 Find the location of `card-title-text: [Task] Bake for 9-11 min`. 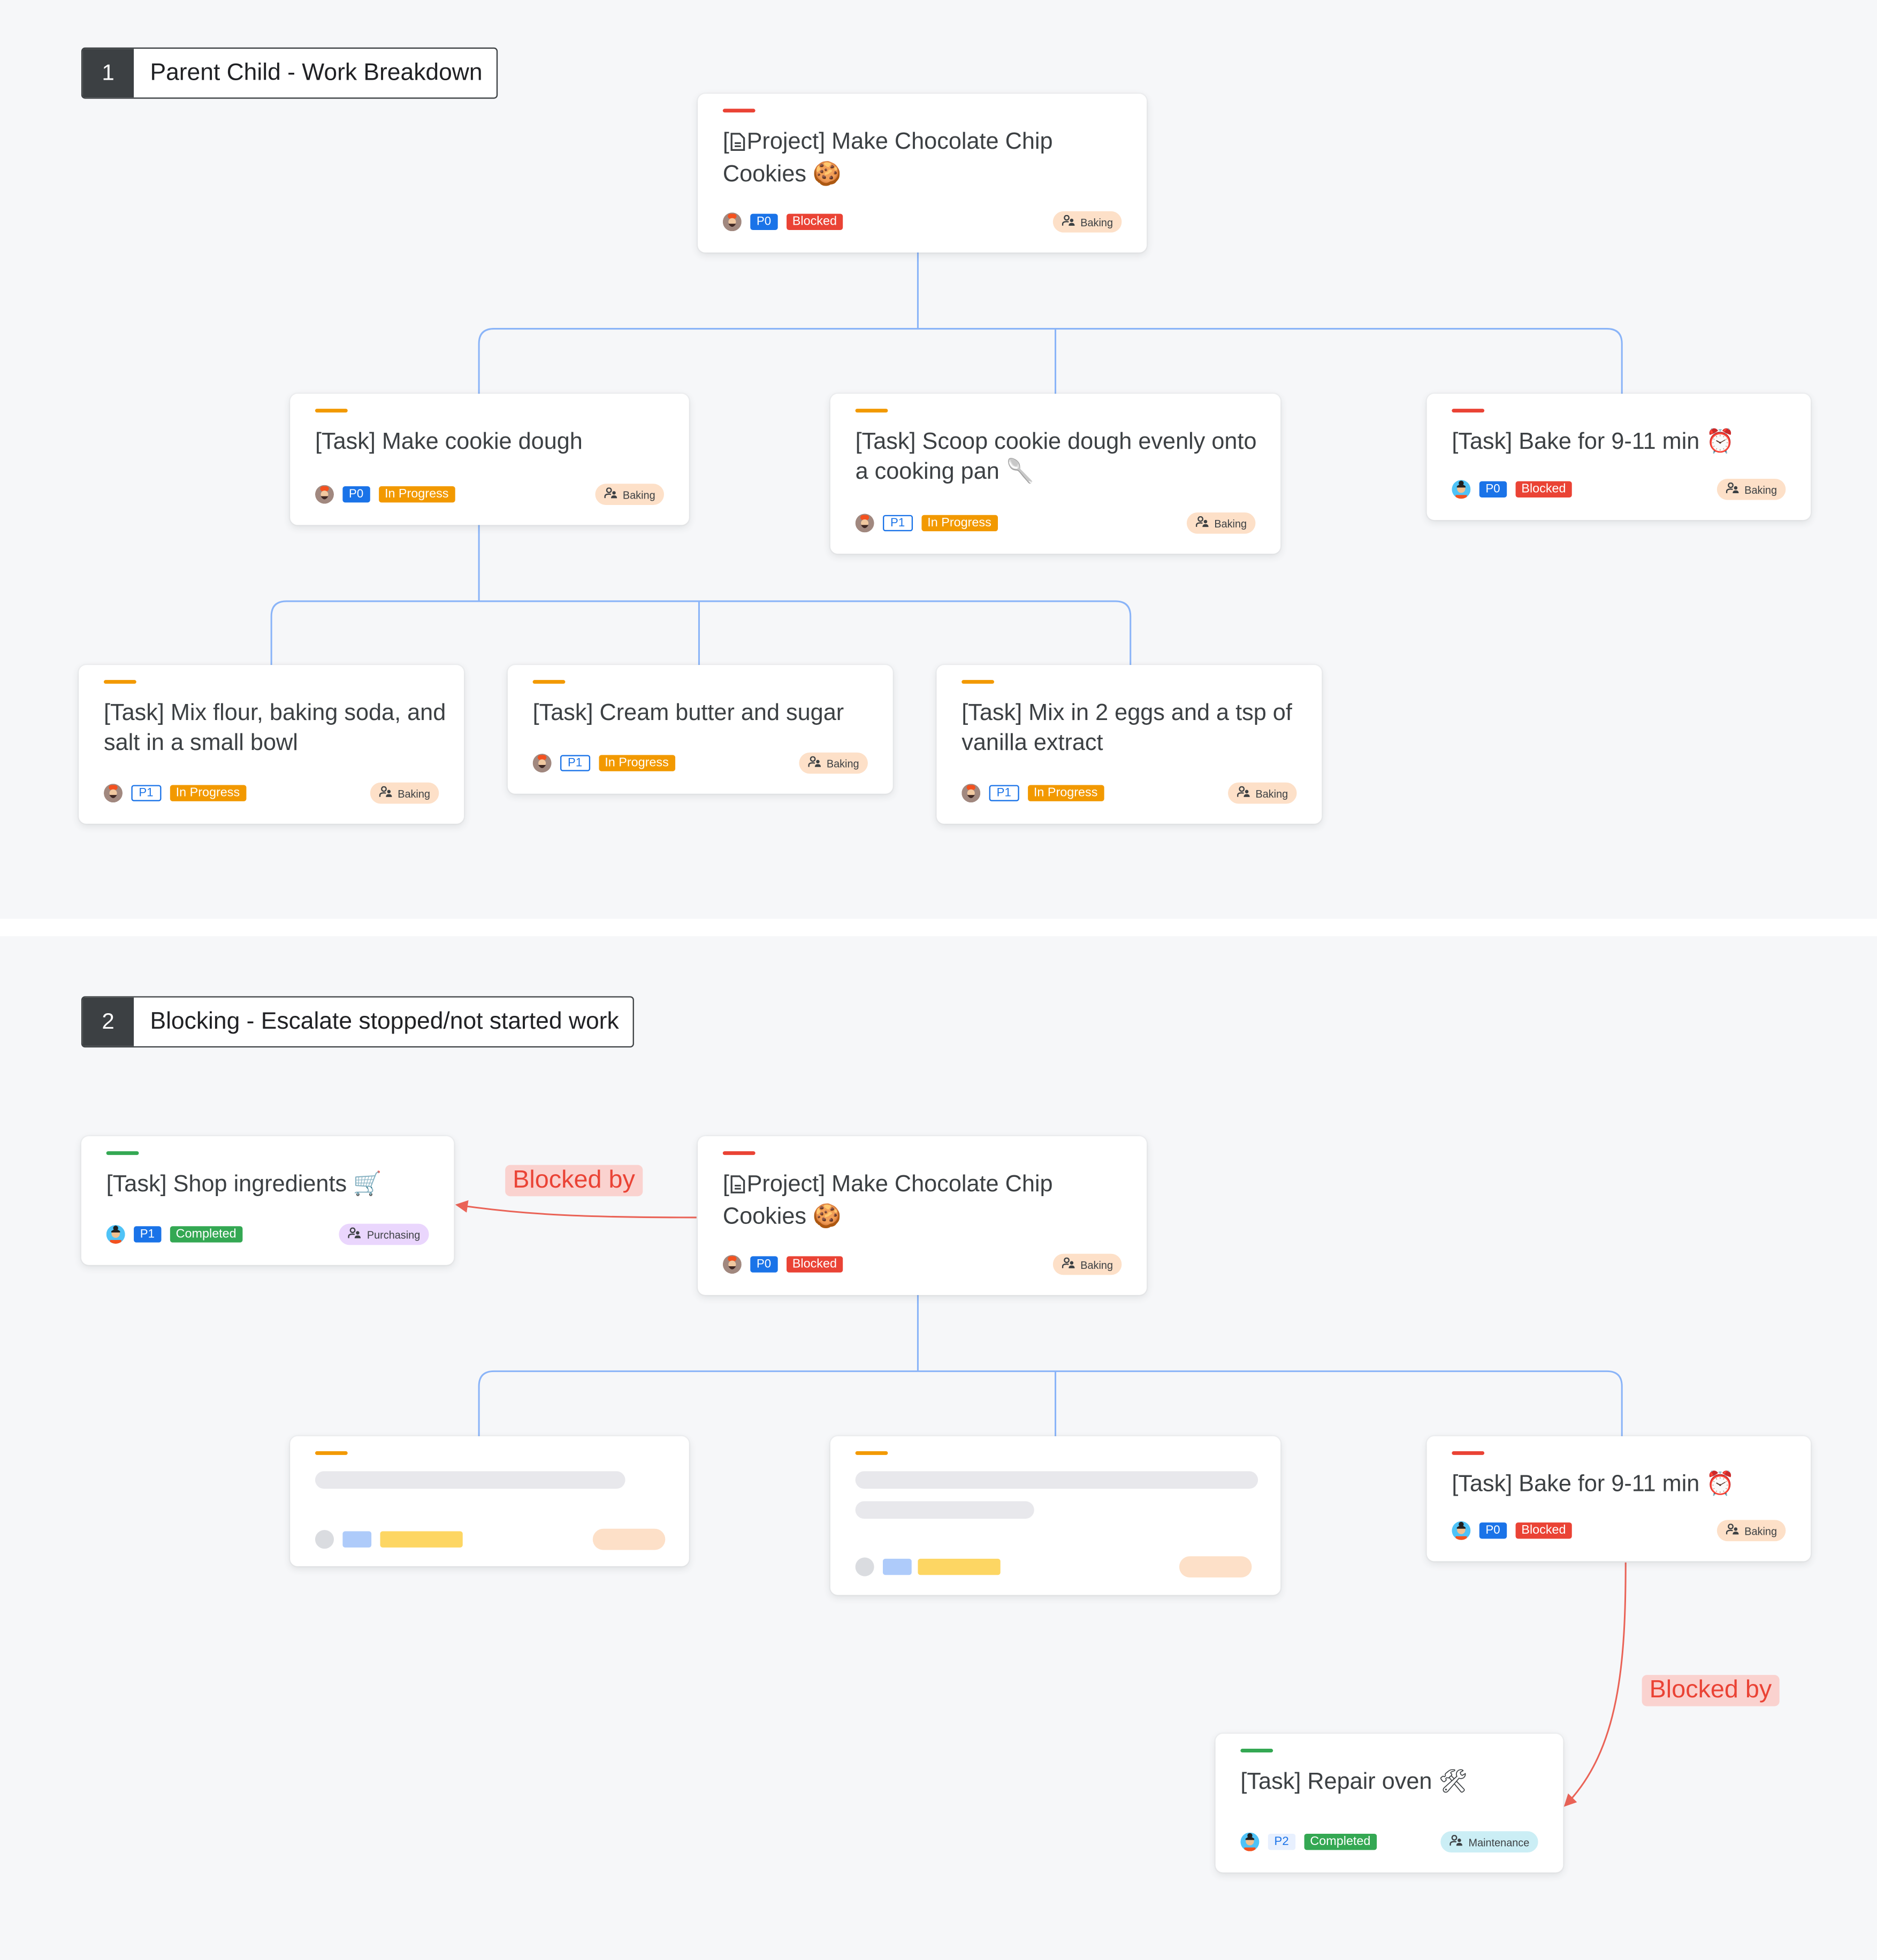

card-title-text: [Task] Bake for 9-11 min is located at coordinates (1576, 440).